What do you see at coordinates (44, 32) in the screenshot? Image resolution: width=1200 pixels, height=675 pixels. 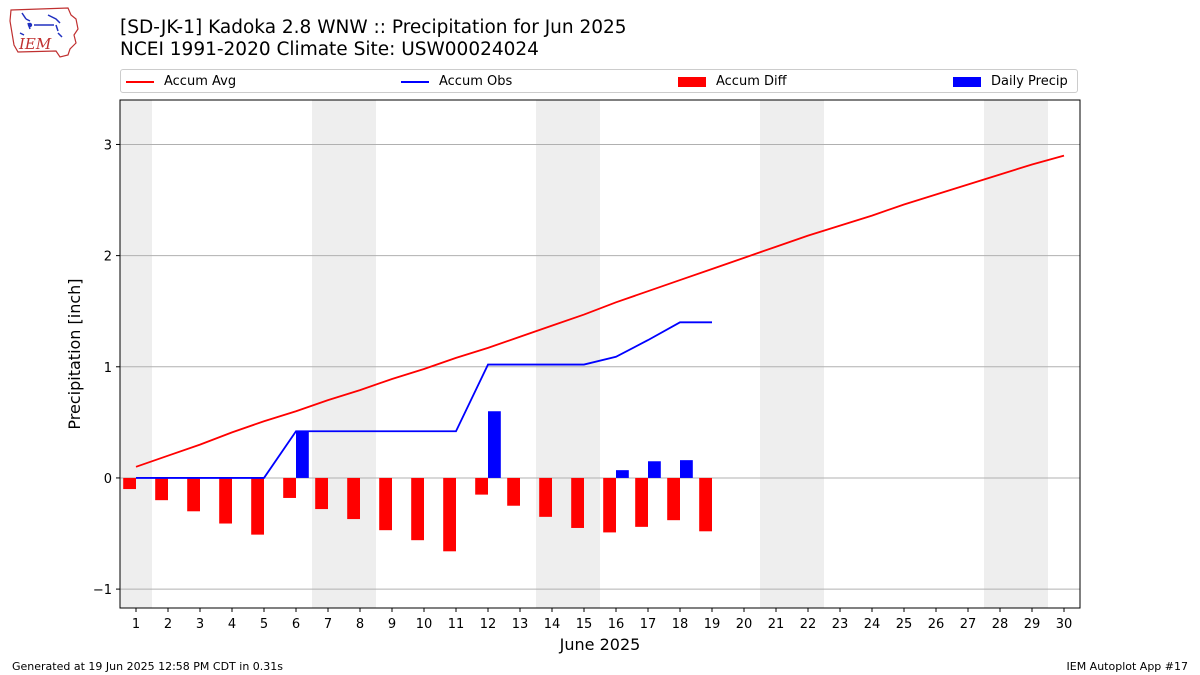 I see `iem-logo: IEM` at bounding box center [44, 32].